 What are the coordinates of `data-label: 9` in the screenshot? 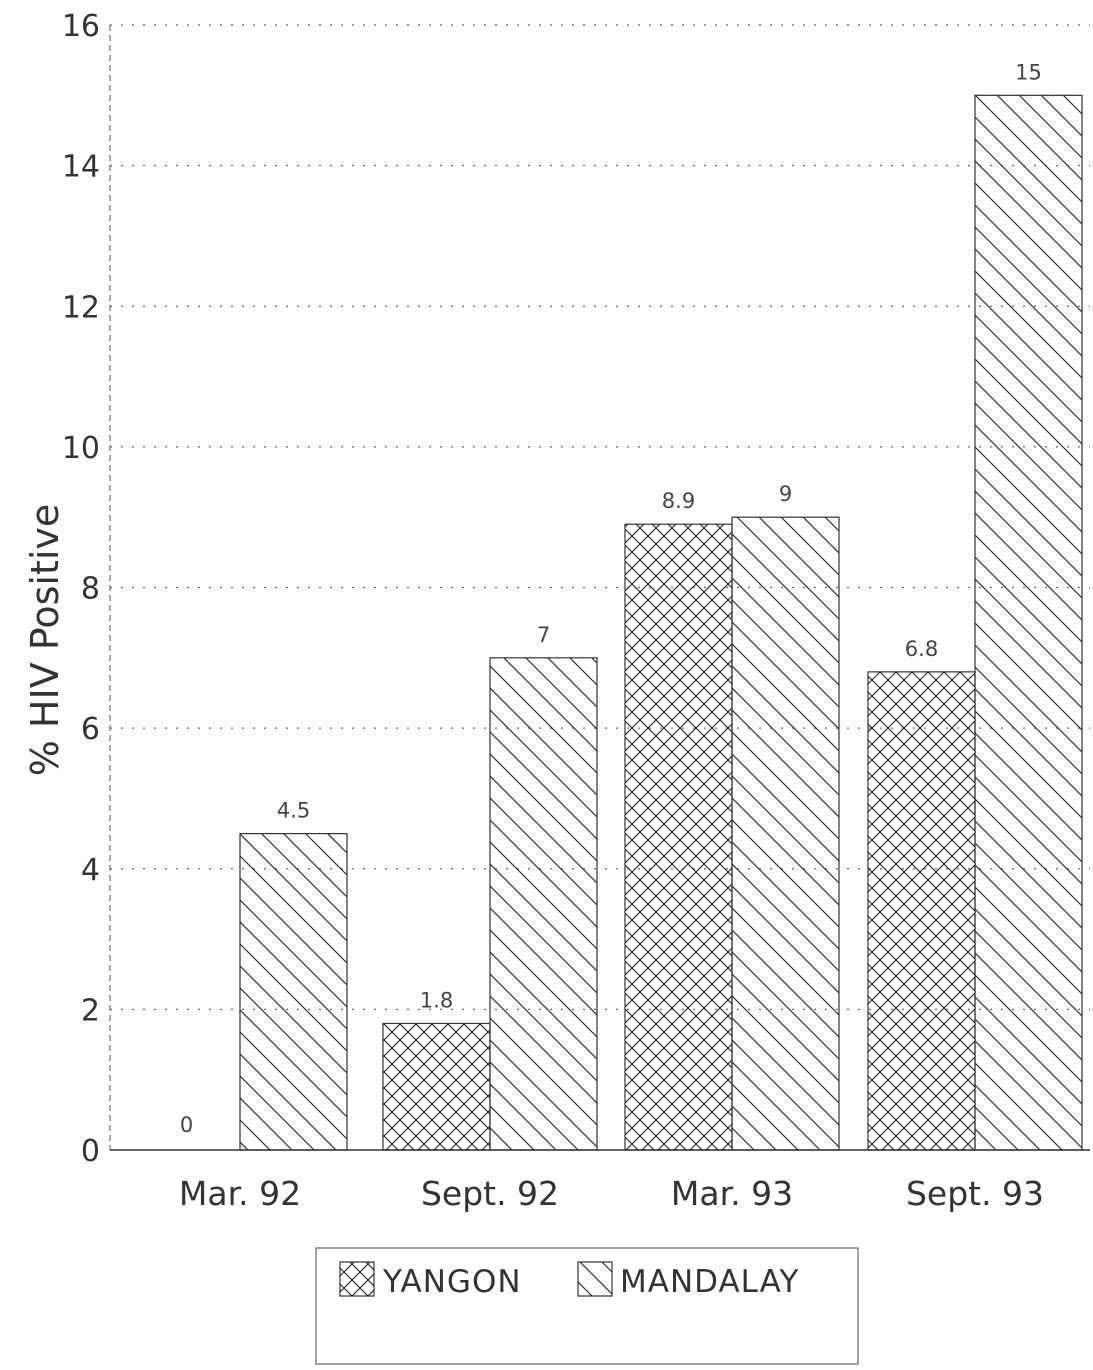 It's located at (785, 494).